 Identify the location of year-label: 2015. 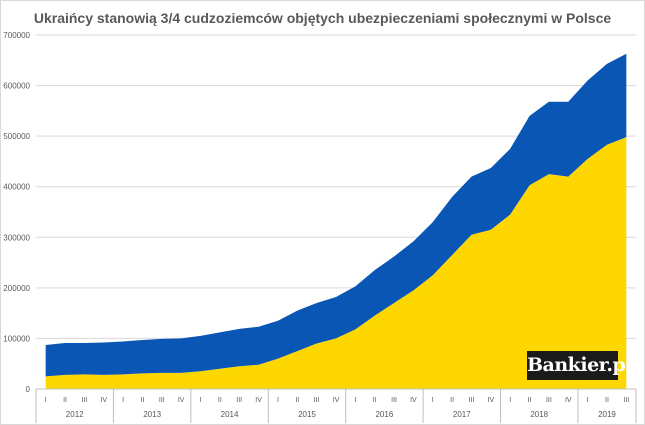
(307, 414).